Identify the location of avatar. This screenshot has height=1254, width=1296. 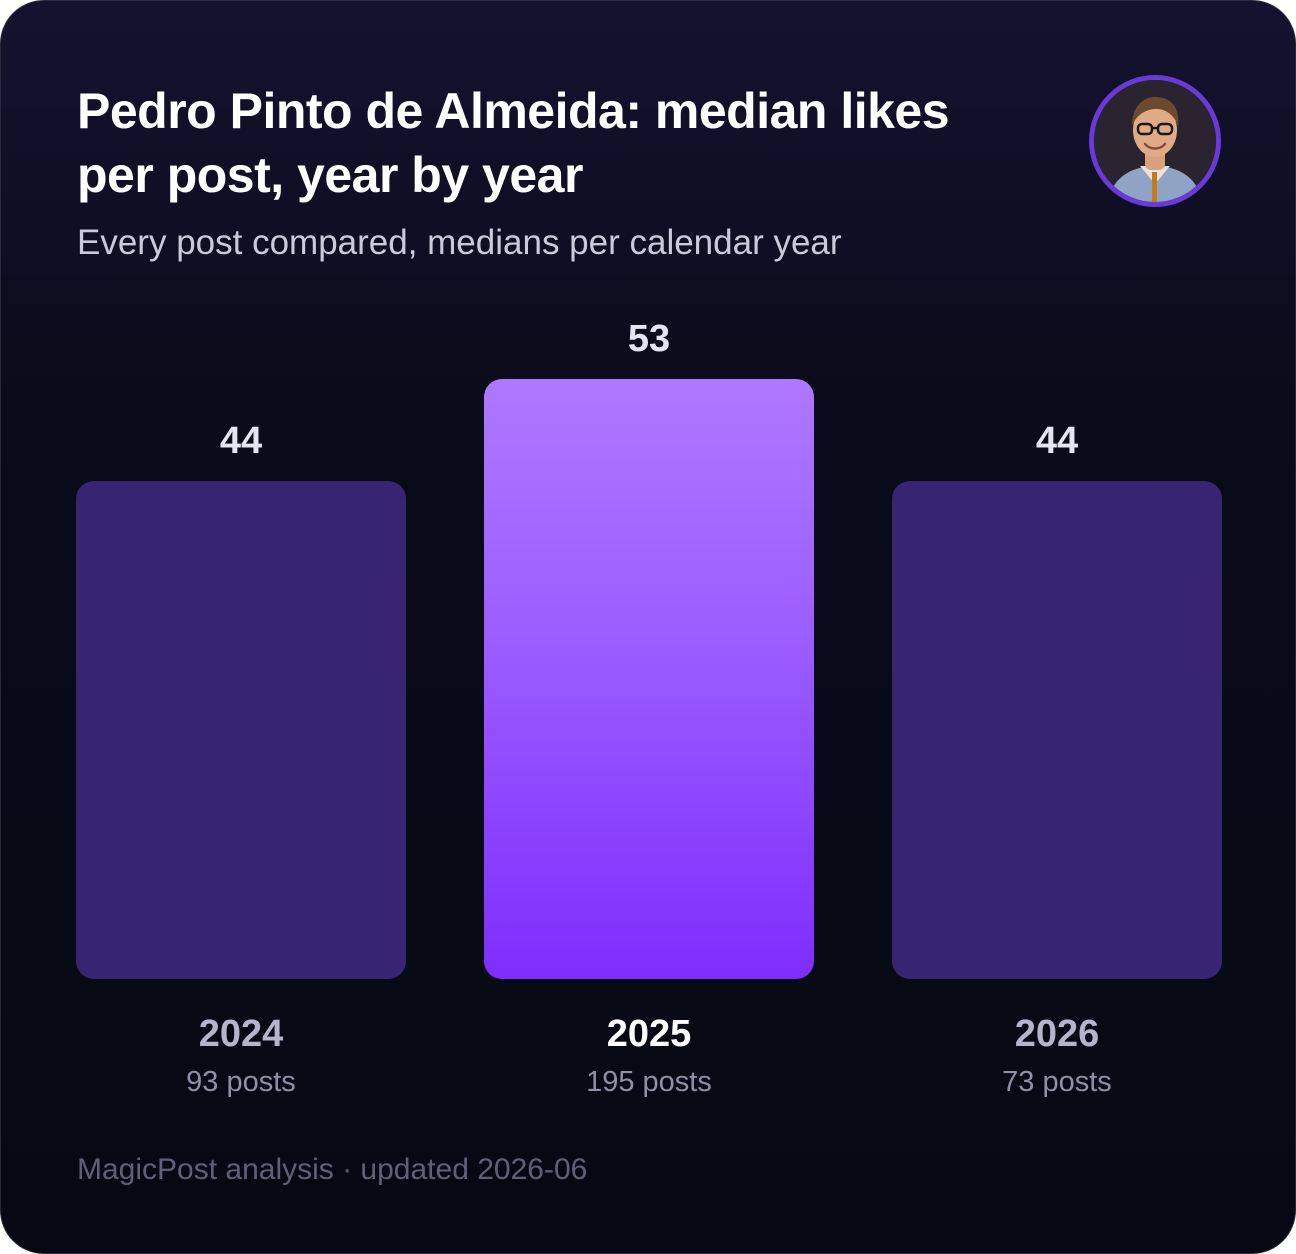
(1155, 141).